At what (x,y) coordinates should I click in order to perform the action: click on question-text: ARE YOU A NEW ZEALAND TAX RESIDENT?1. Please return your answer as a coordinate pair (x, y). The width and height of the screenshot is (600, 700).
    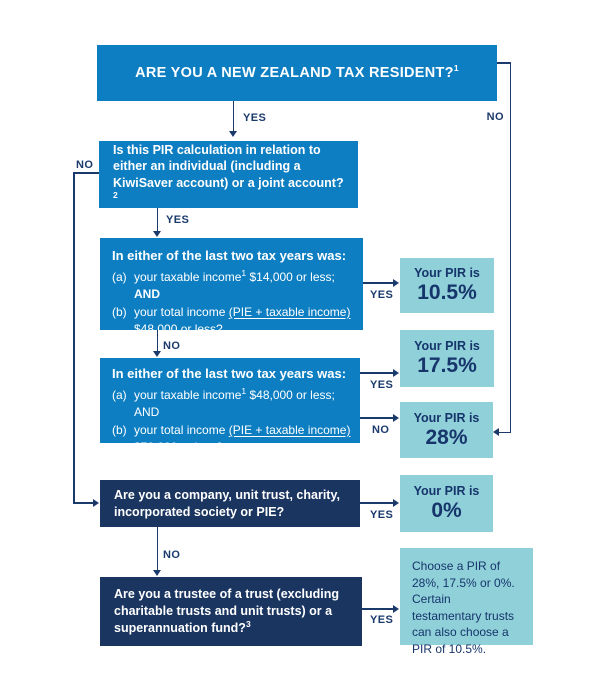
    Looking at the image, I should click on (297, 72).